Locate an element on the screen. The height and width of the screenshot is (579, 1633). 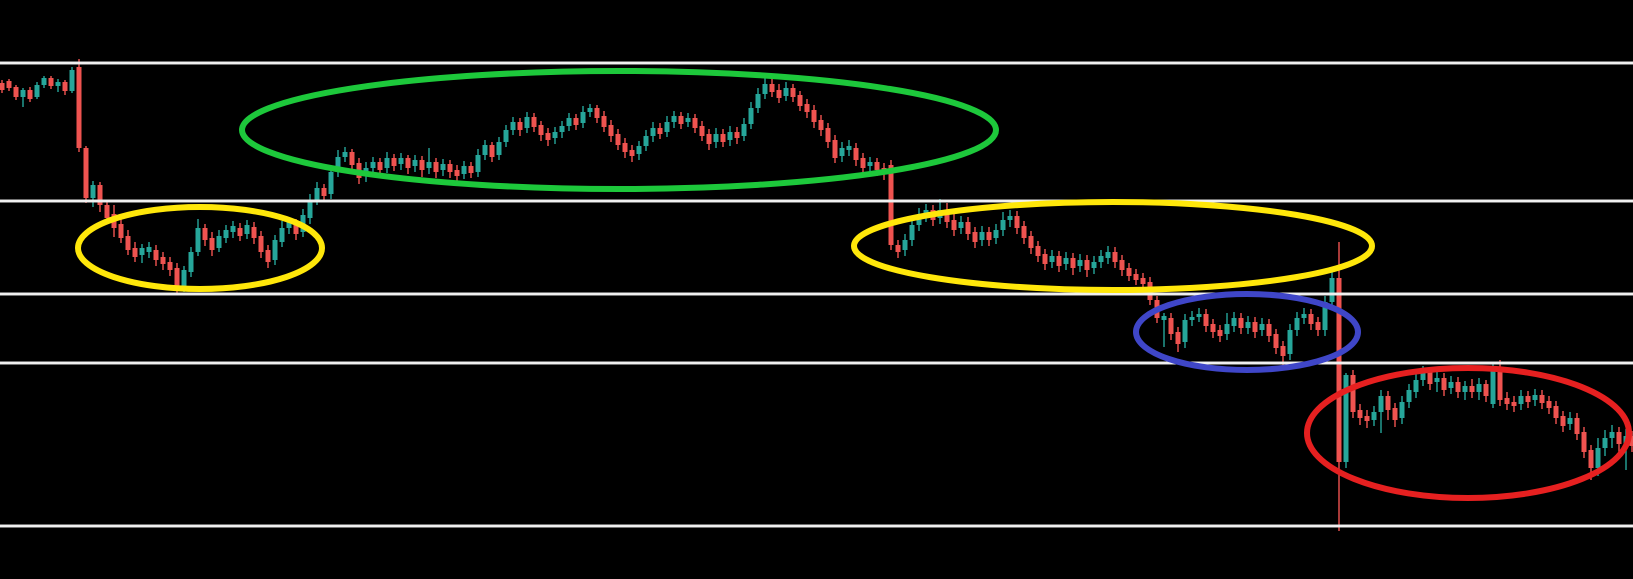
green-ellipse is located at coordinates (619, 130).